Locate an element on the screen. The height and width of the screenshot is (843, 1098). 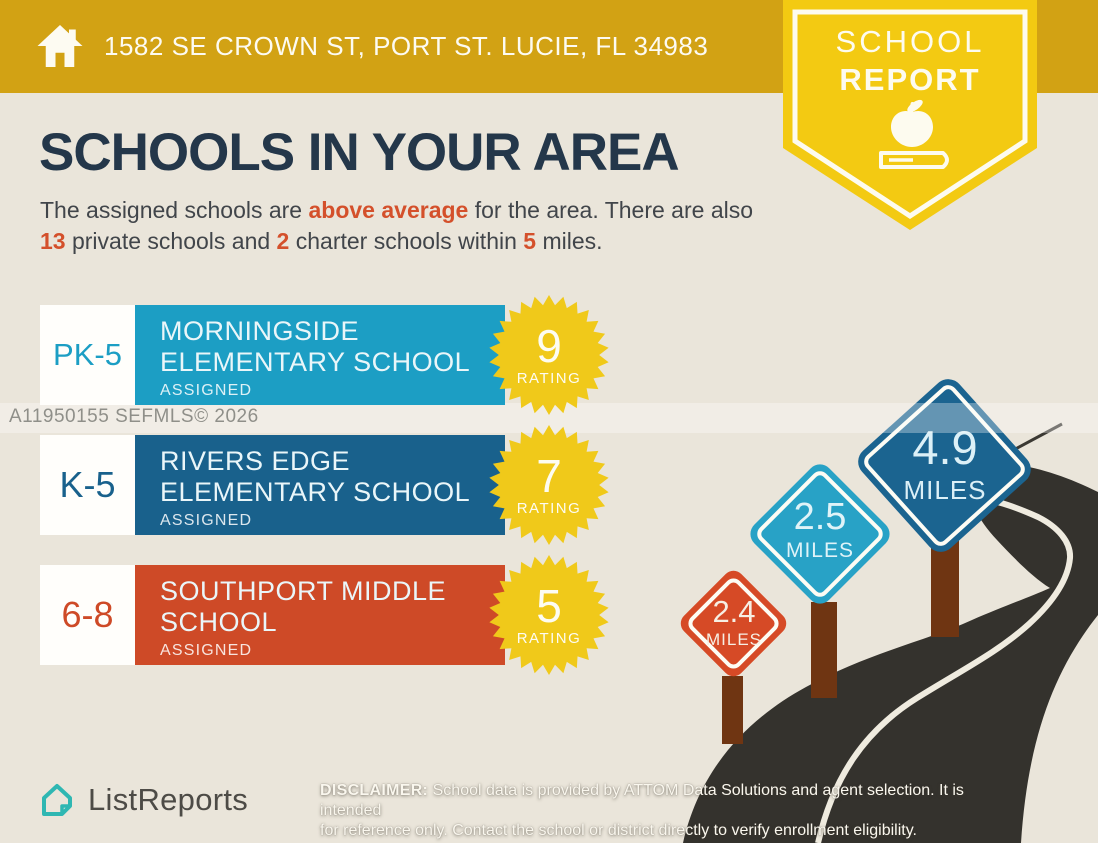
rating-value: 9 is located at coordinates (549, 345).